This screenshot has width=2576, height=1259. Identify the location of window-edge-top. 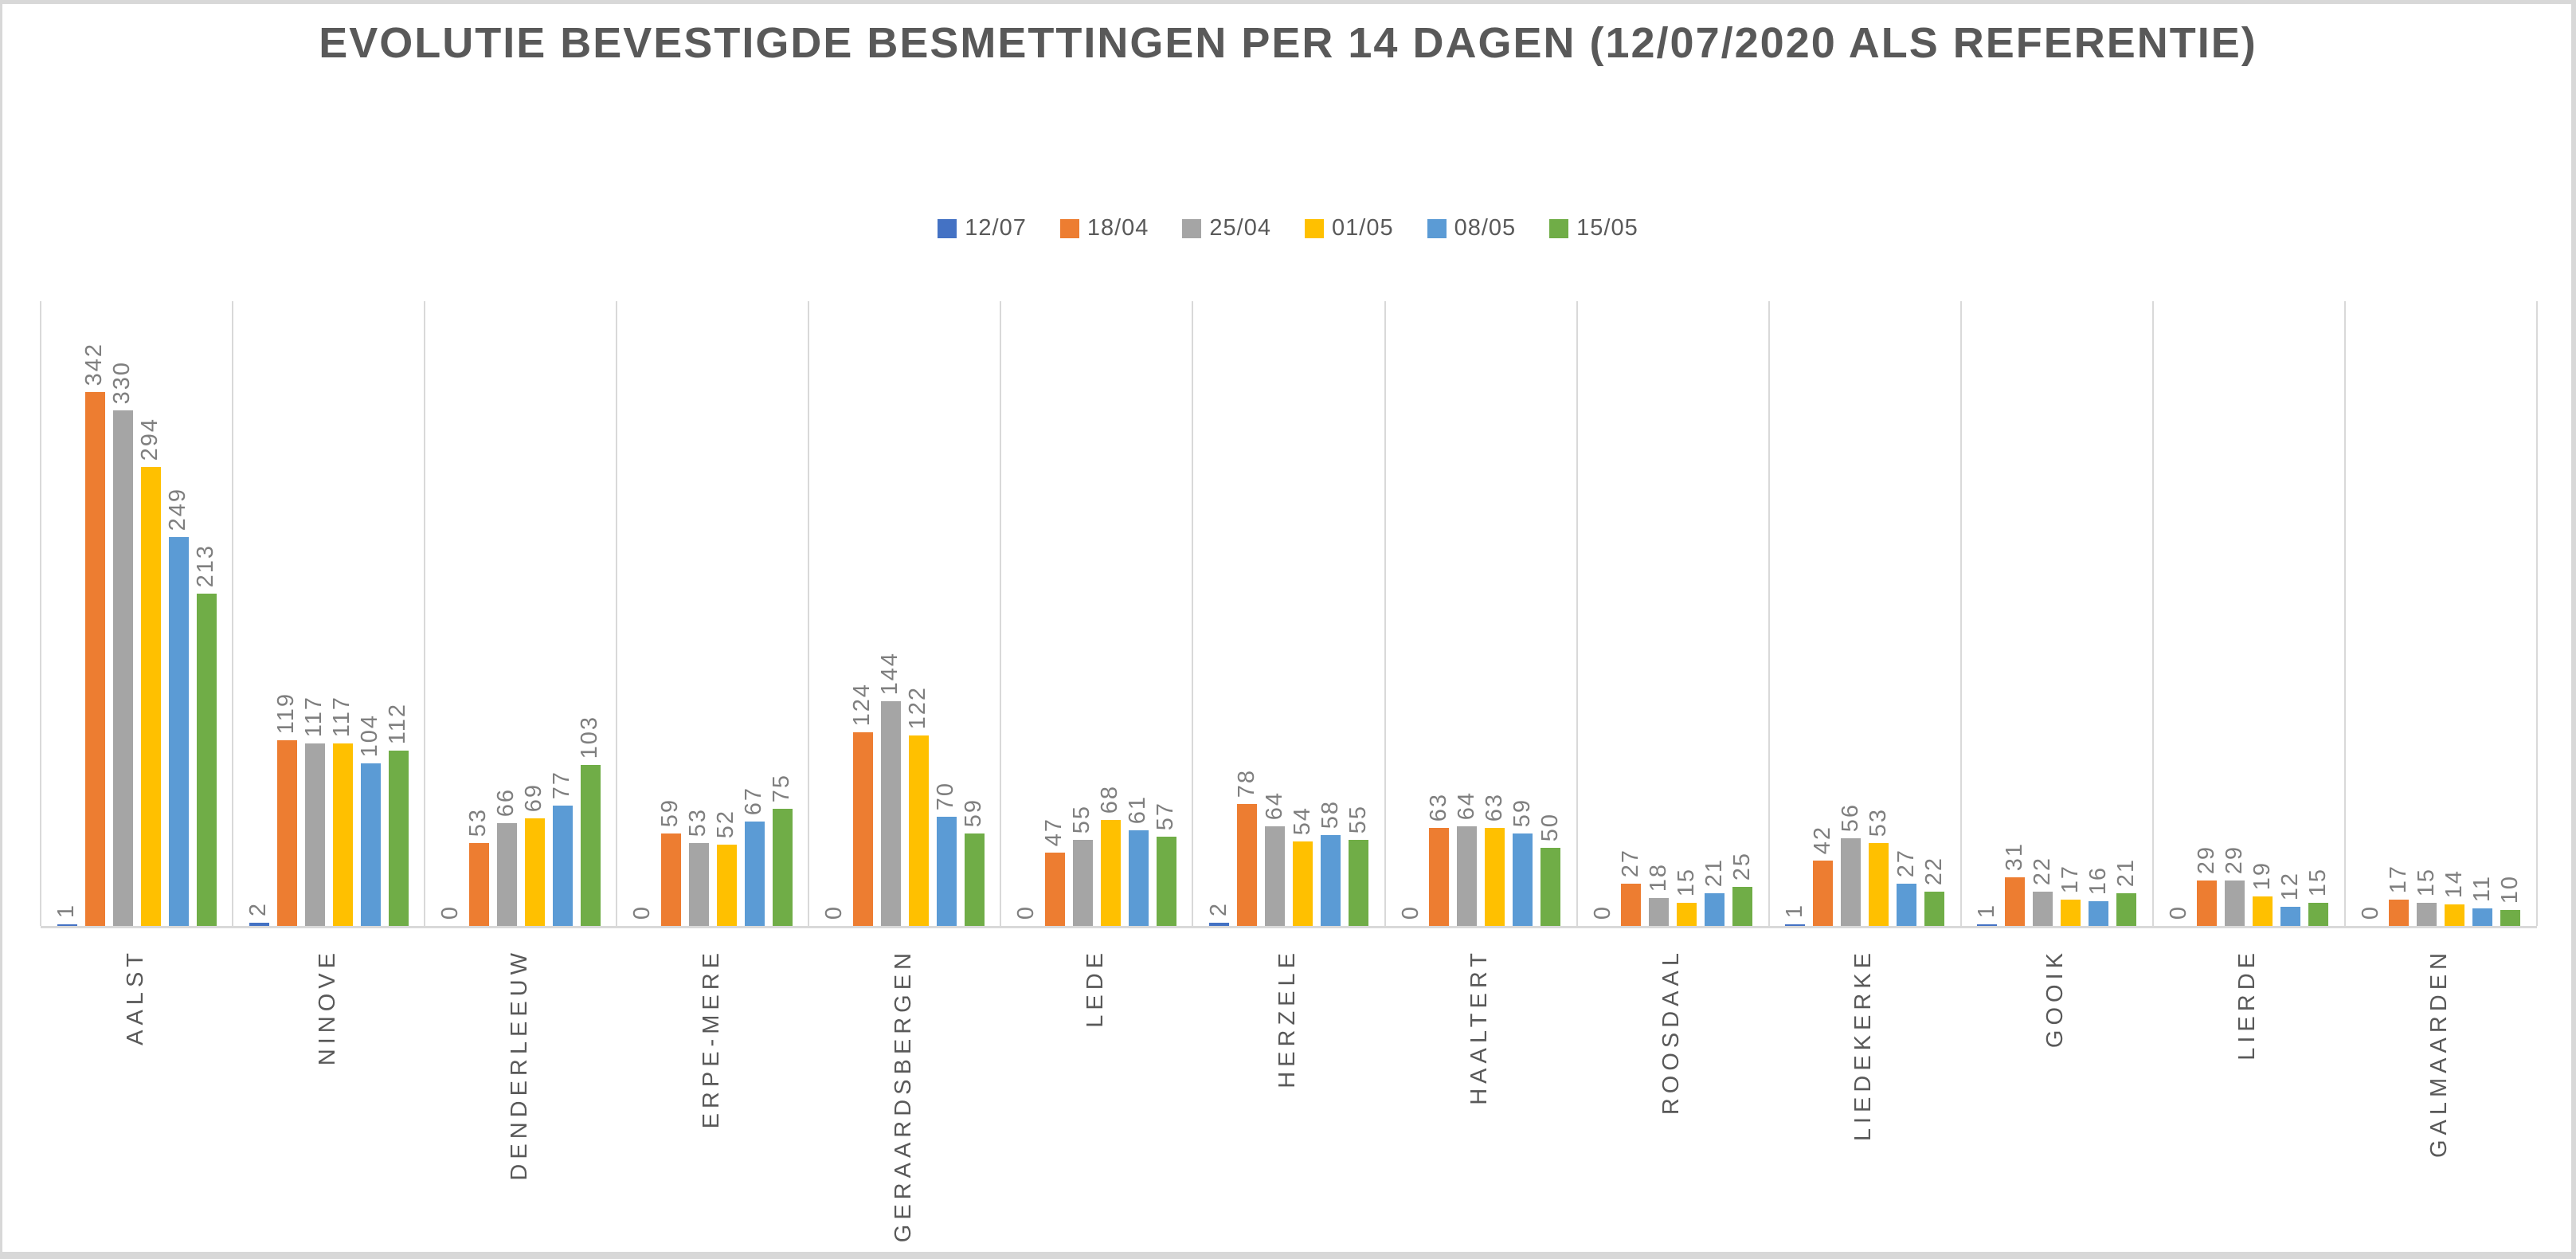
(1288, 2).